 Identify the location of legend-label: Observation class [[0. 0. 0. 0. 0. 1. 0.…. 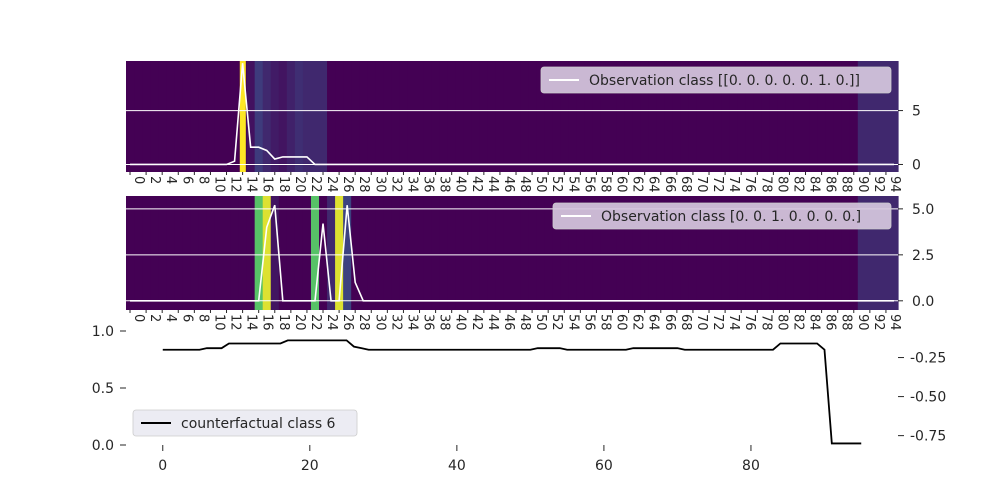
(724, 81).